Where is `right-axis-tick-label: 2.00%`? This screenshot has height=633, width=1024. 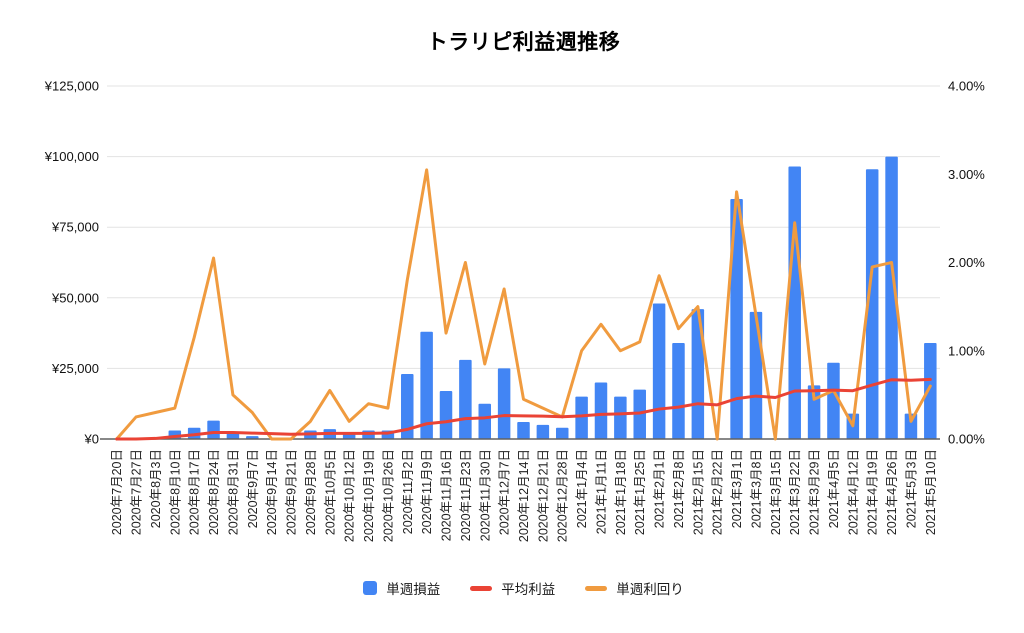 right-axis-tick-label: 2.00% is located at coordinates (966, 262).